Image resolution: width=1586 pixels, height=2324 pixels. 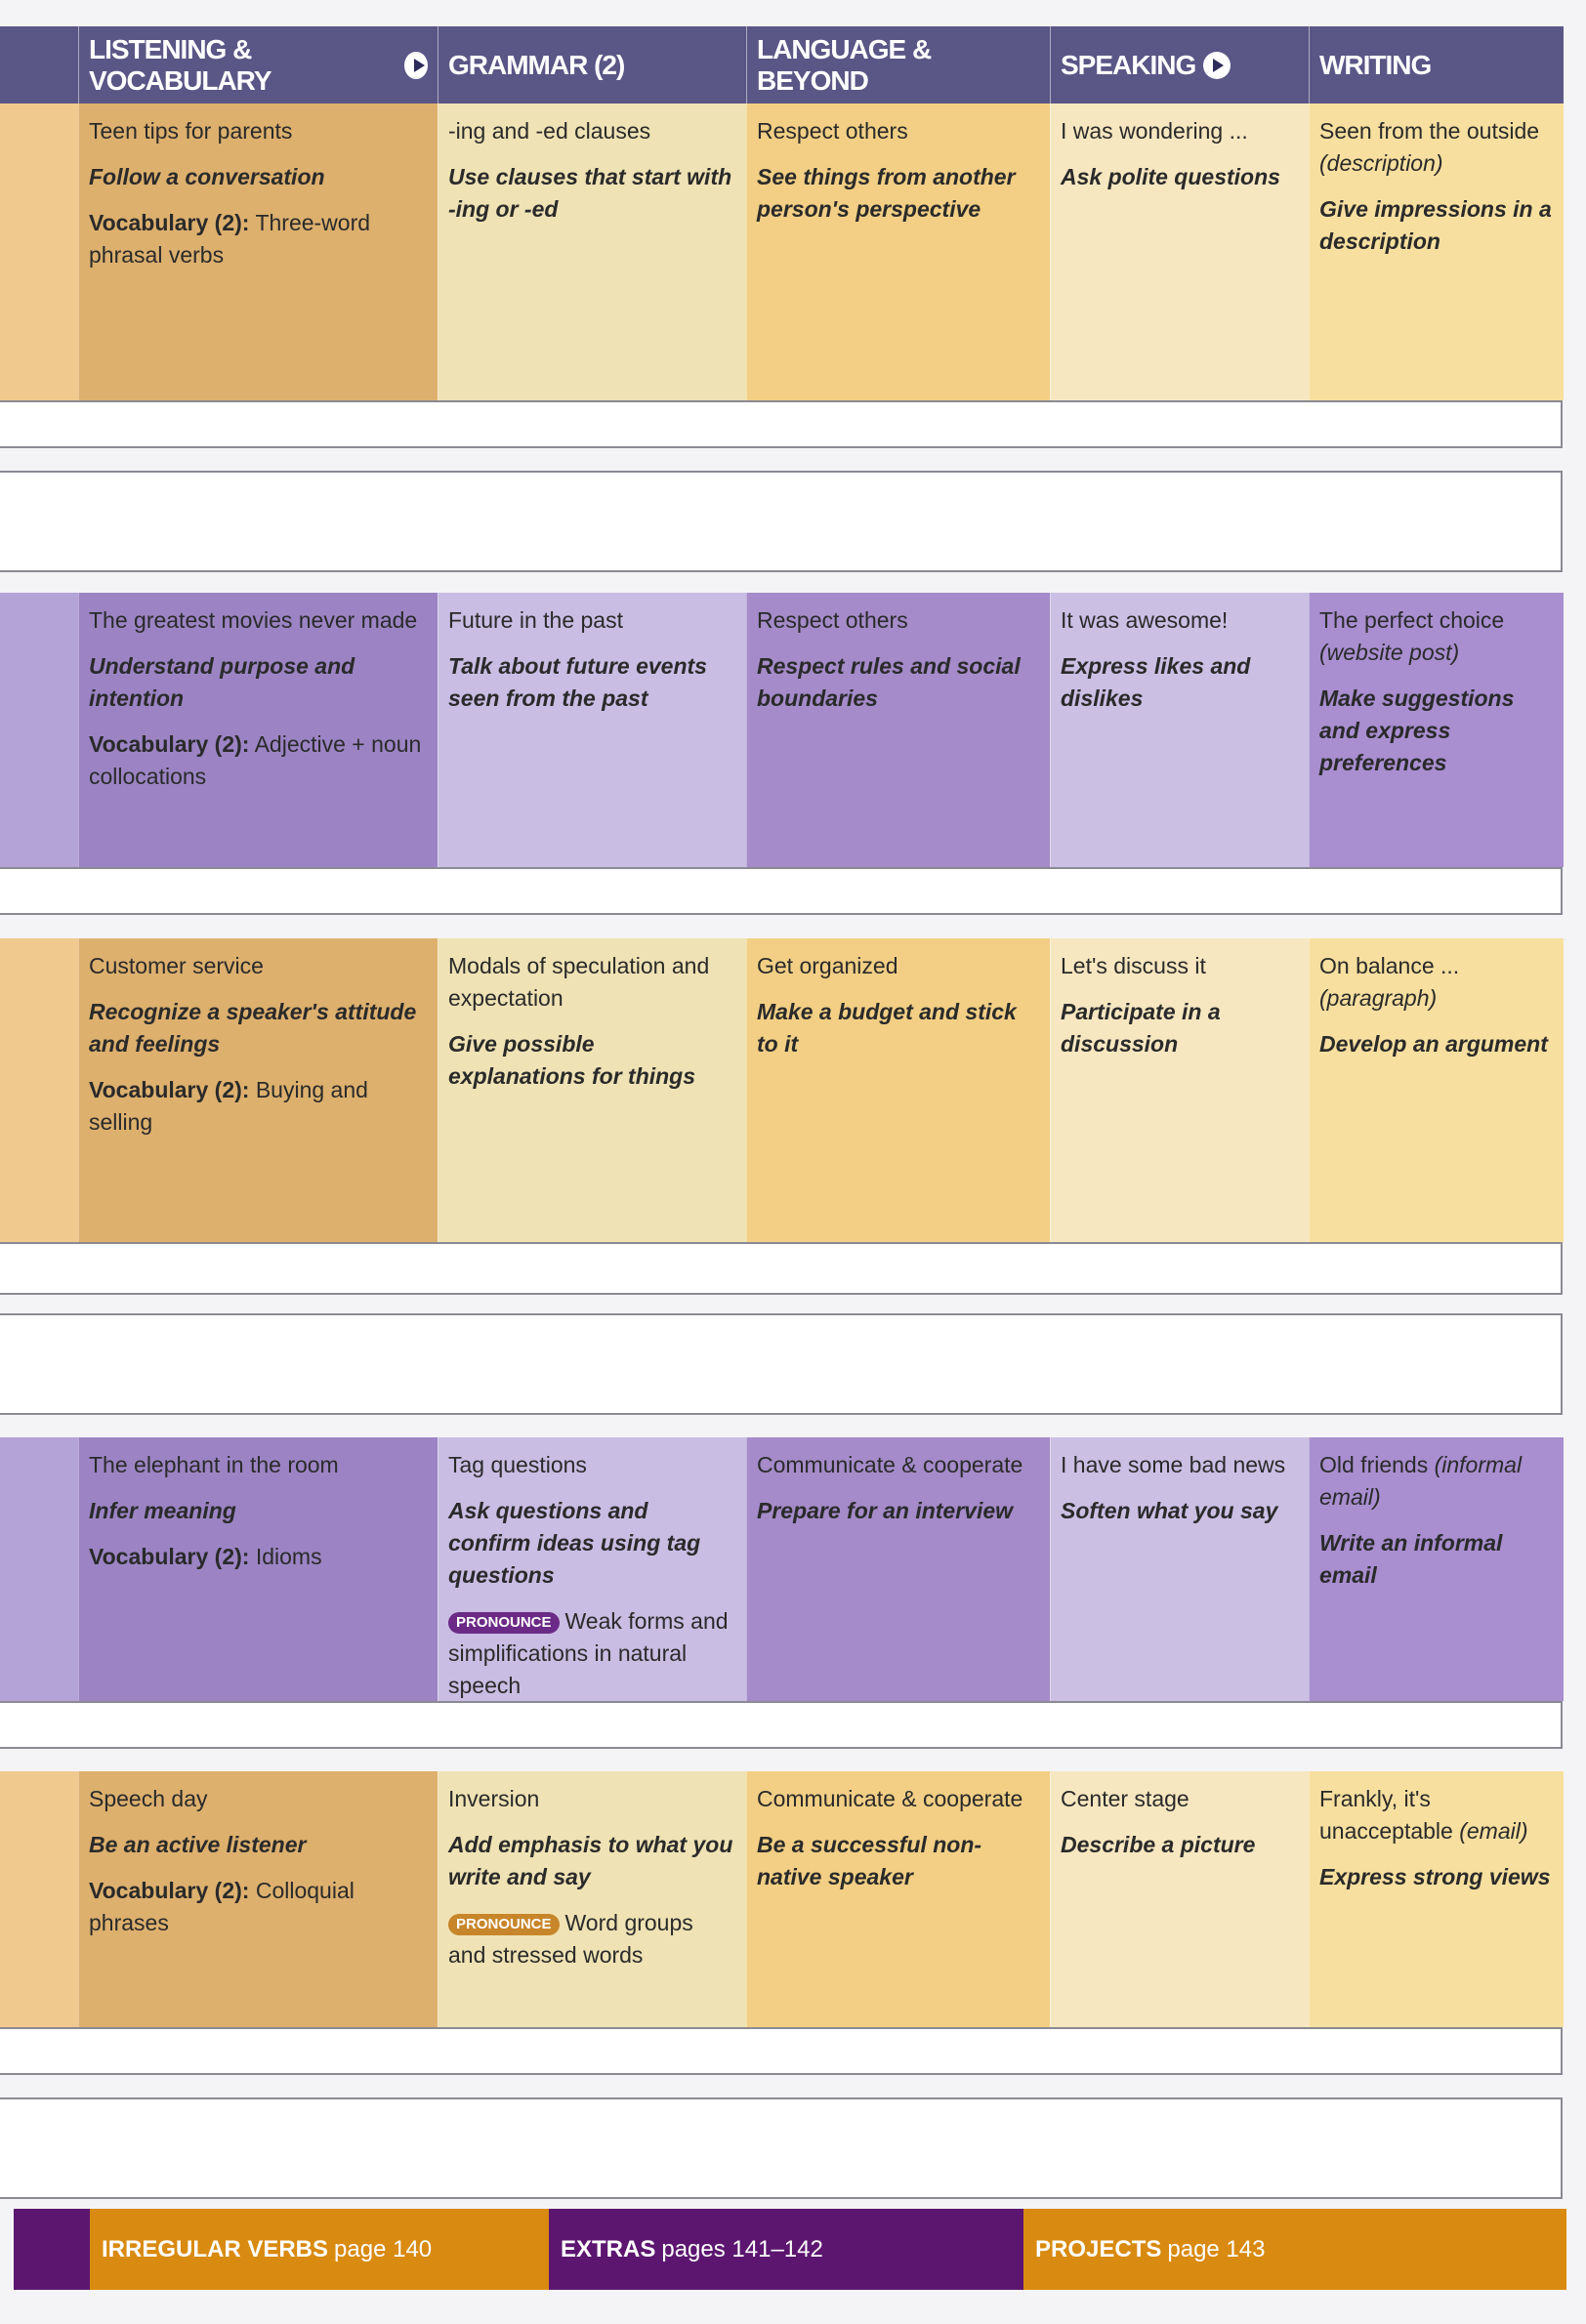 What do you see at coordinates (1156, 682) in the screenshot?
I see `learning-goal: Express likes and dislikes` at bounding box center [1156, 682].